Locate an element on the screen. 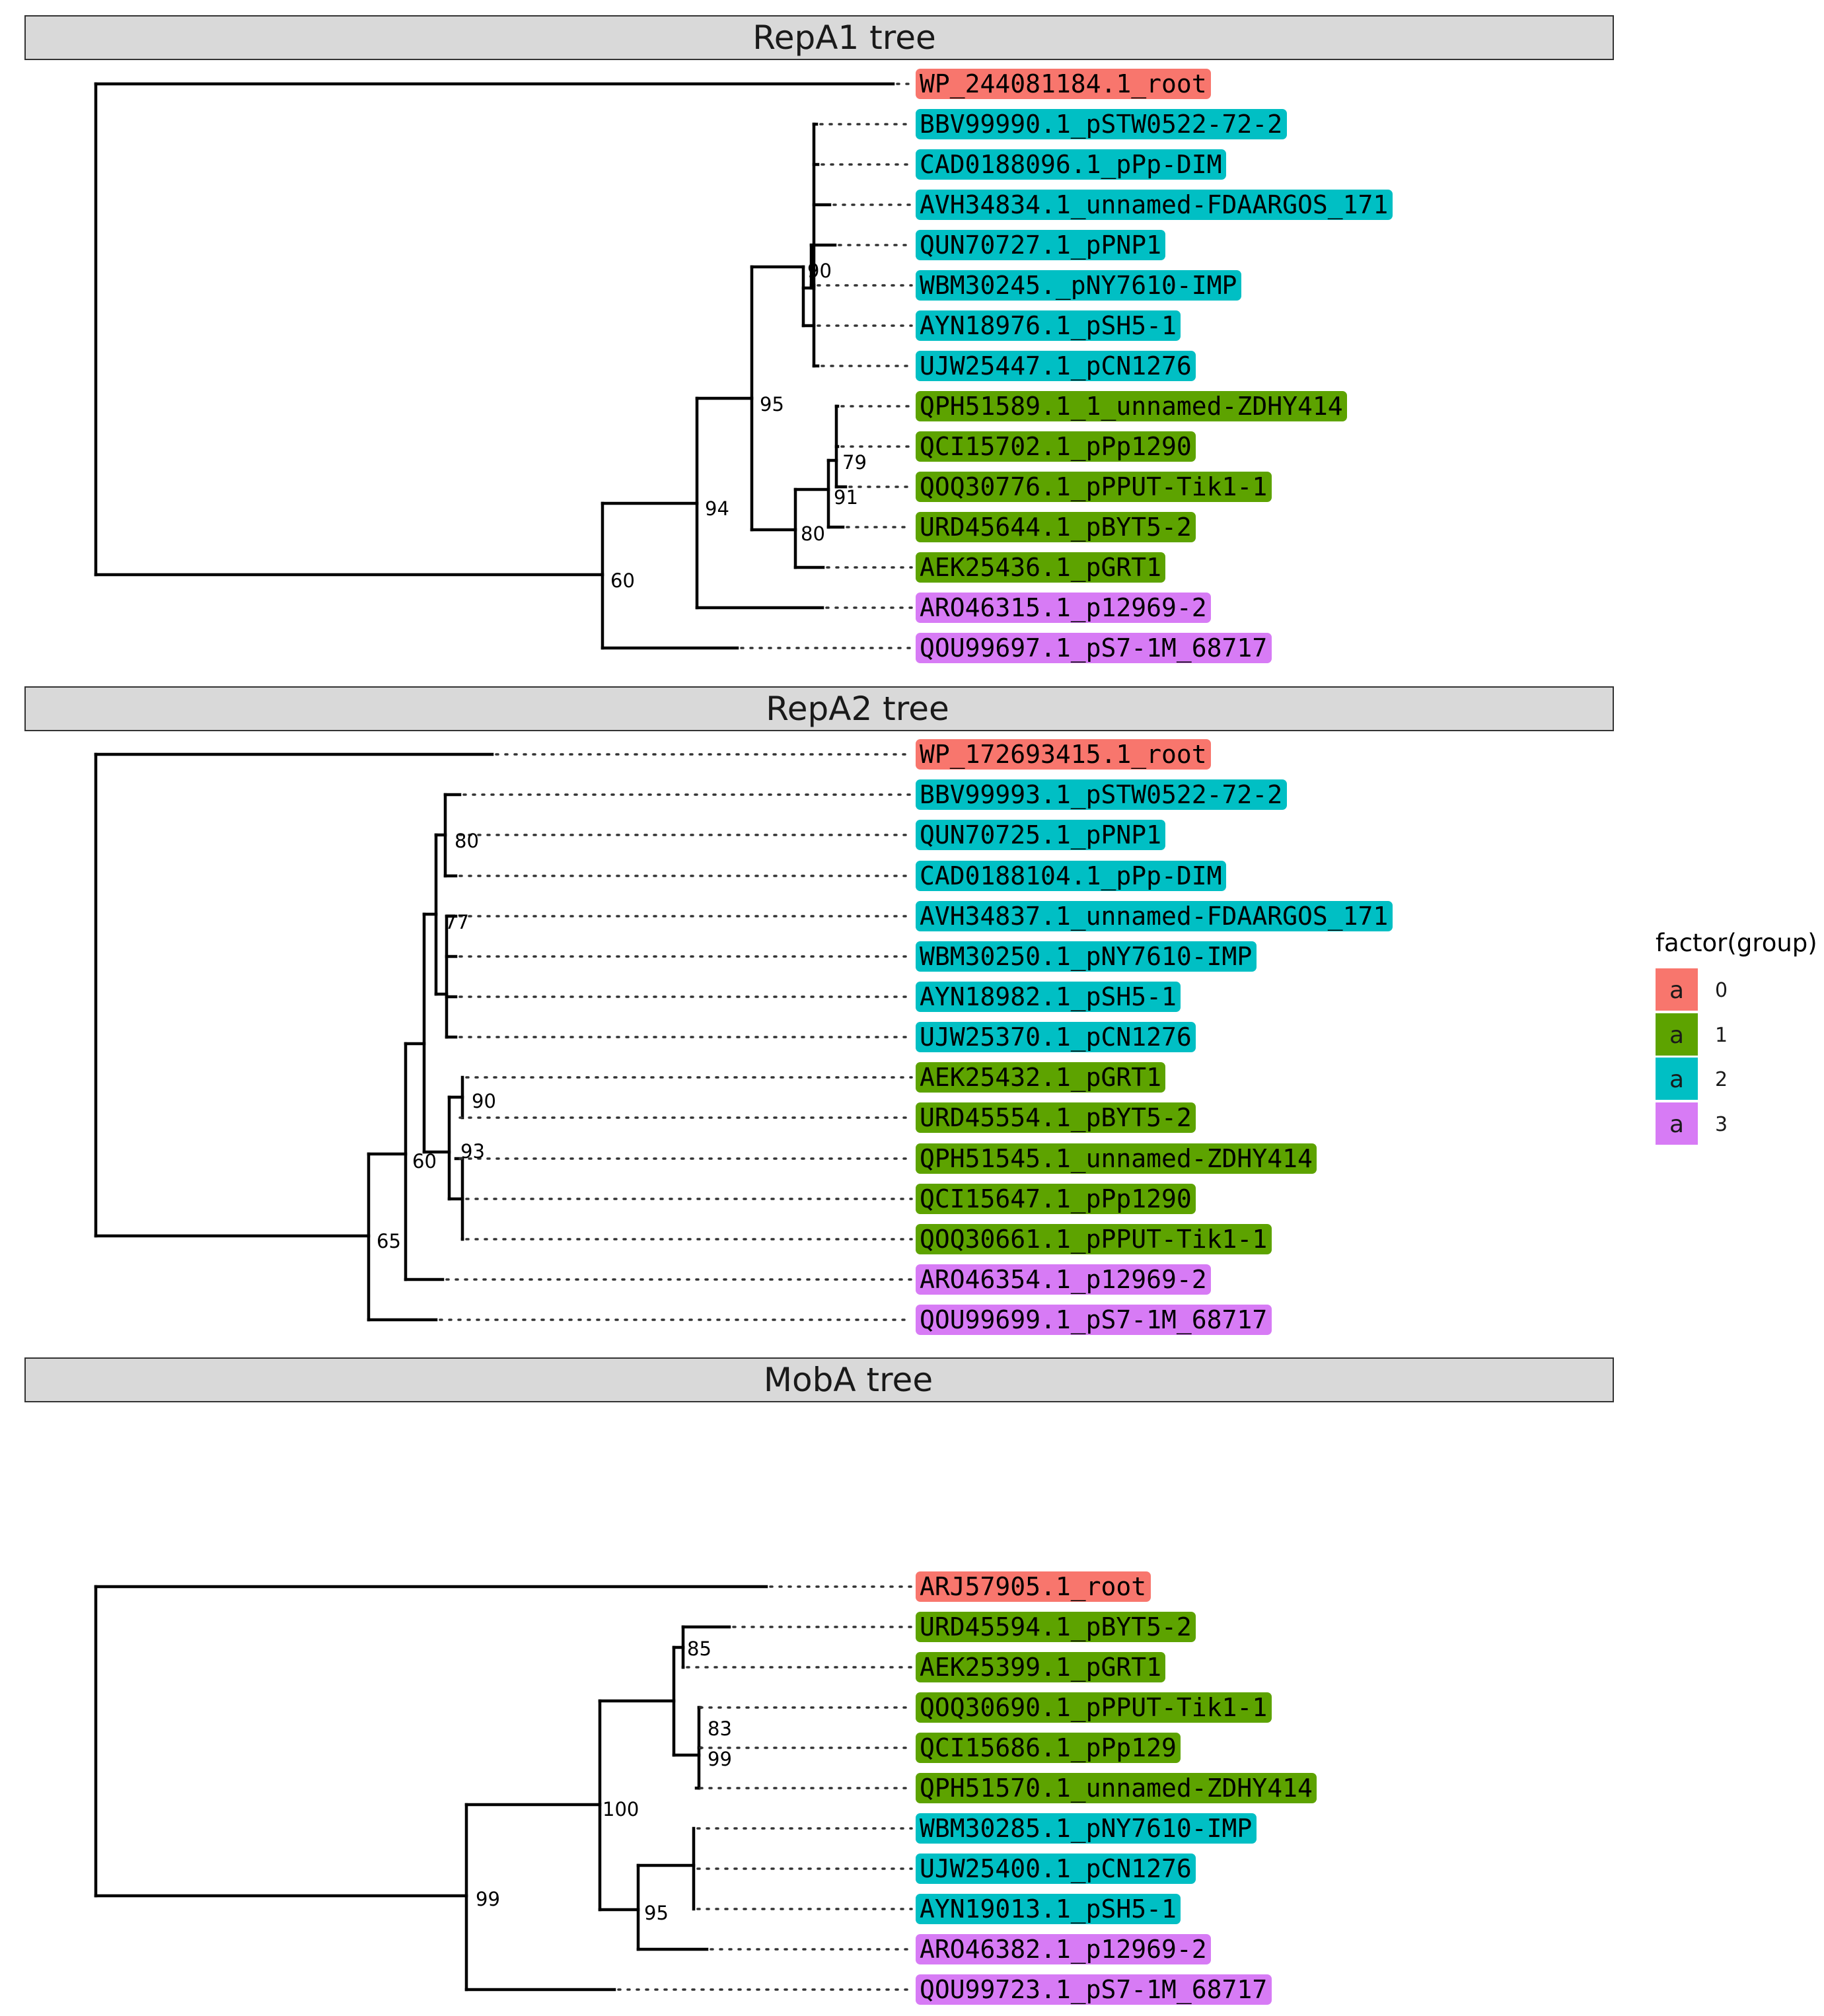  tip-label: QPH51570.1_unnamed-ZDHY414 is located at coordinates (1116, 1789).